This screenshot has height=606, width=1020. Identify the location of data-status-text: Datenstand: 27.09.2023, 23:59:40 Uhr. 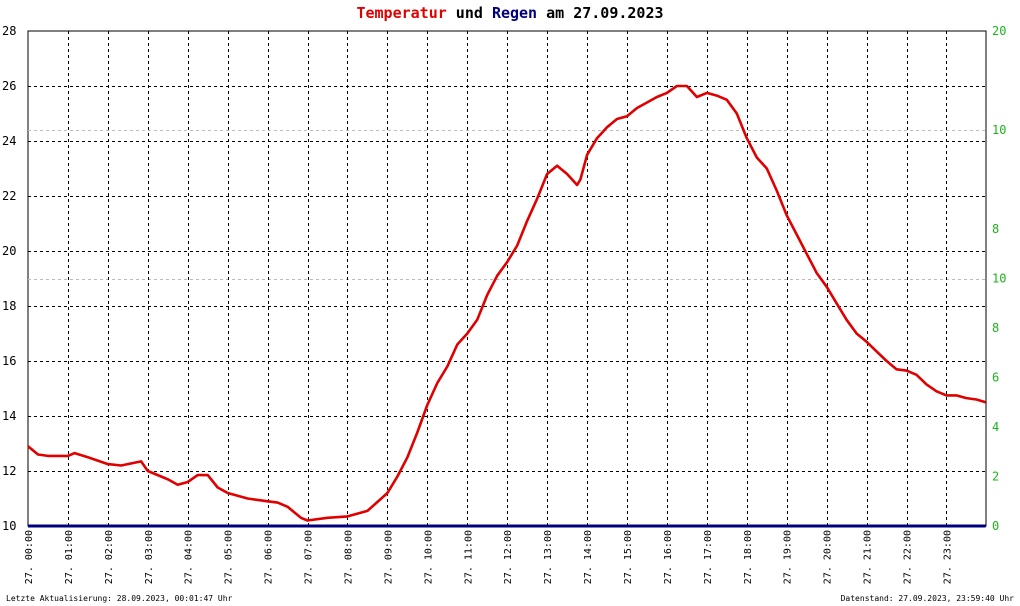
(928, 598).